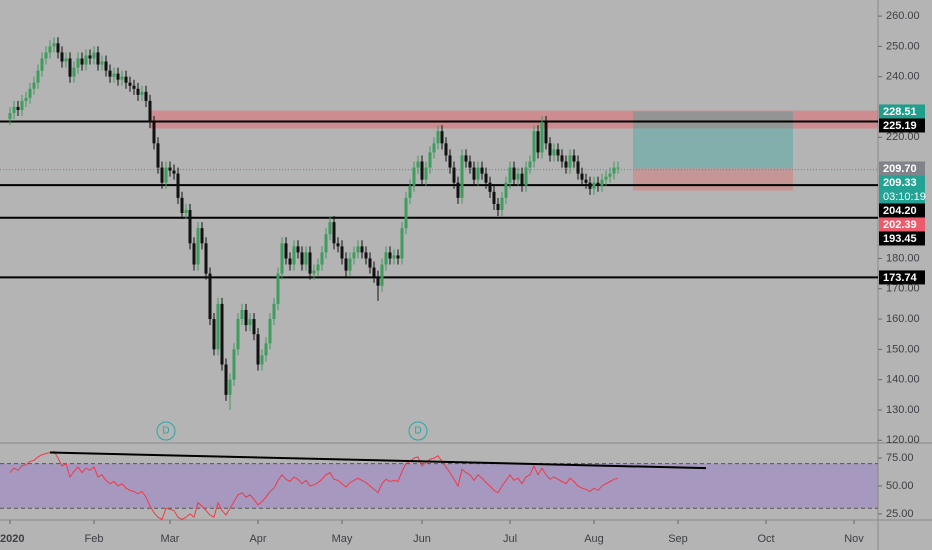 The image size is (932, 550). Describe the element at coordinates (903, 258) in the screenshot. I see `y-tick-label: 180.00` at that location.